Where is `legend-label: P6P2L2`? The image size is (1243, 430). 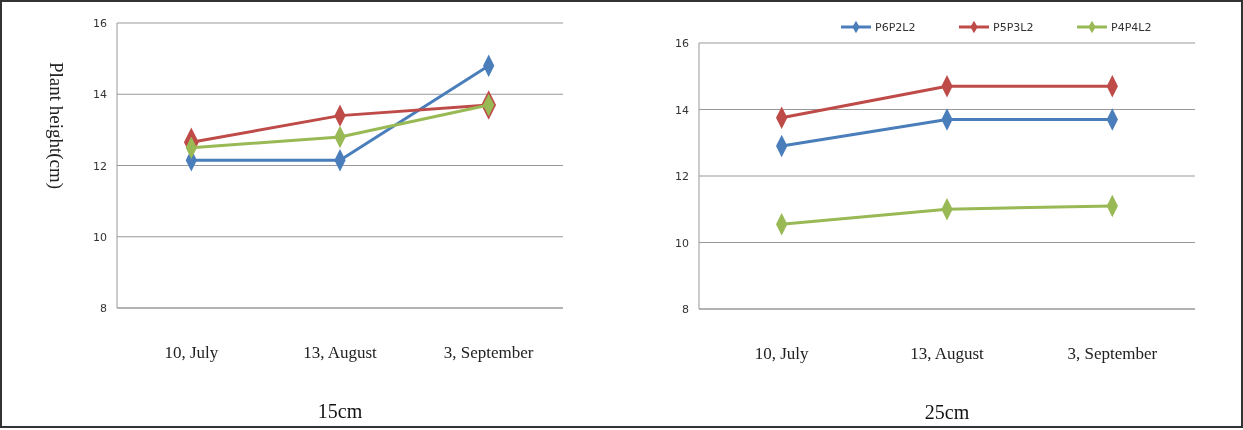 legend-label: P6P2L2 is located at coordinates (895, 27).